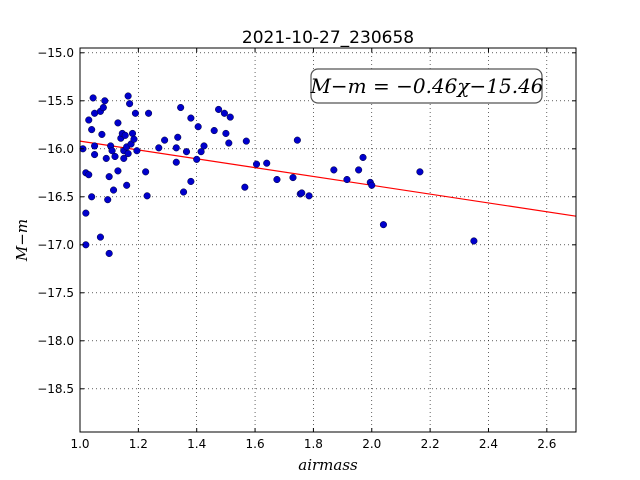 The image size is (640, 480). What do you see at coordinates (138, 444) in the screenshot?
I see `x-tick-label: 1.2` at bounding box center [138, 444].